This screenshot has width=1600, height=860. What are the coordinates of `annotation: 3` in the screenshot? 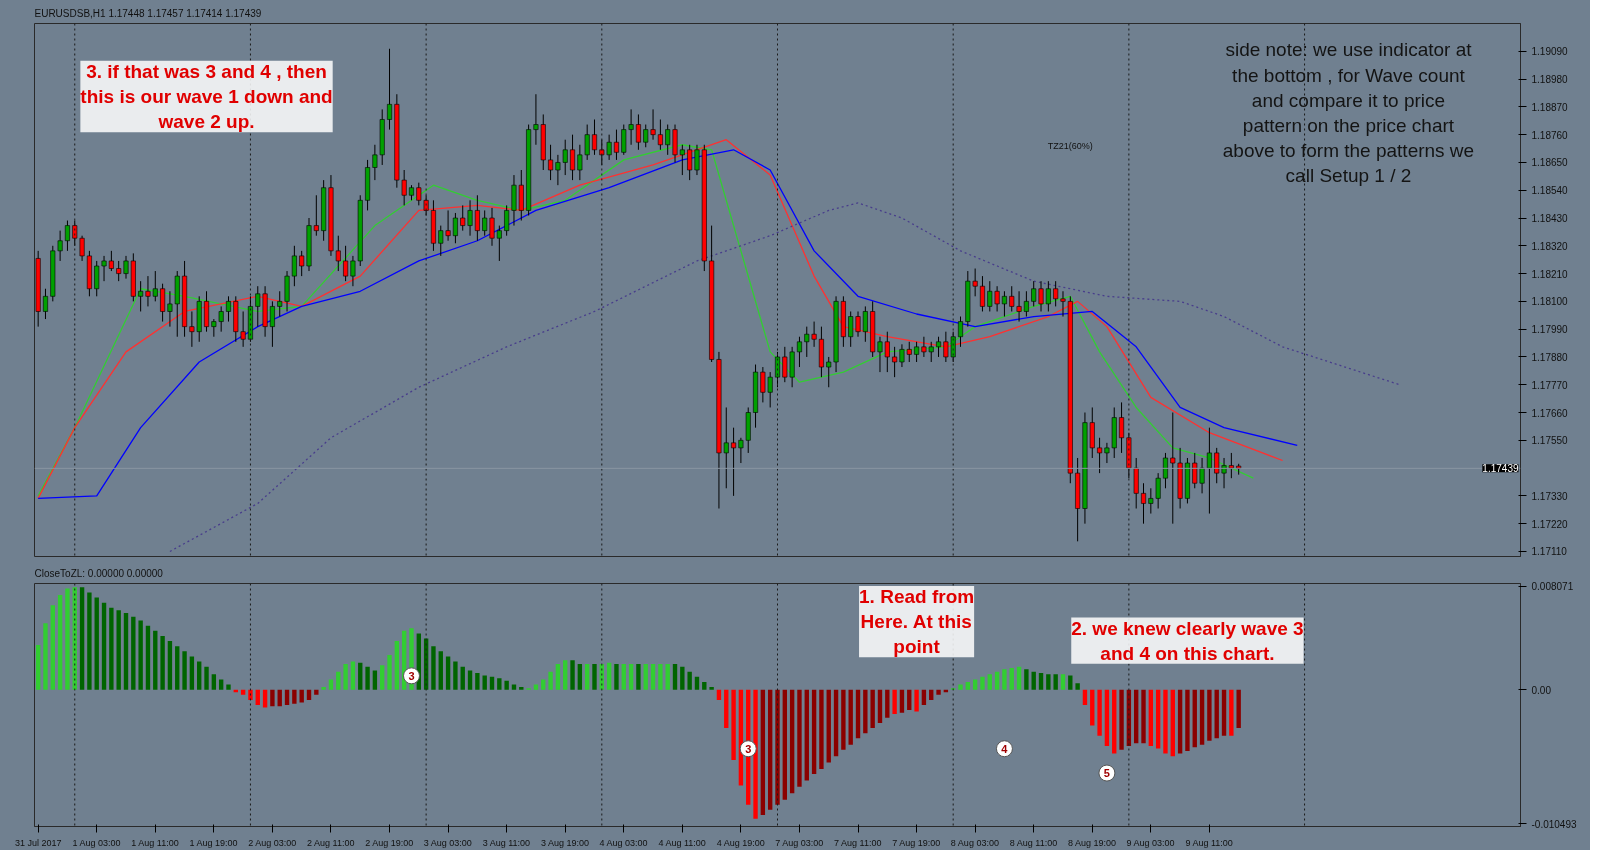 It's located at (411, 675).